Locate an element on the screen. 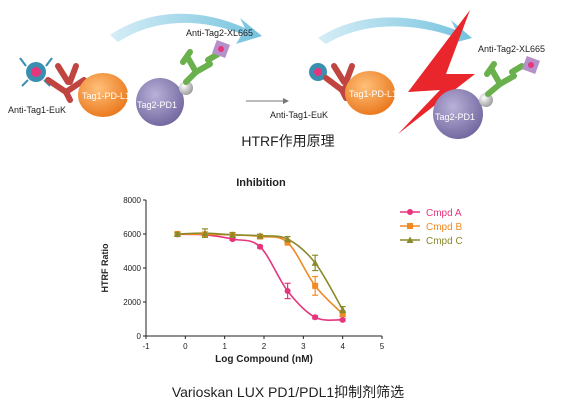 This screenshot has height=405, width=576. legend-label: Cmpd B is located at coordinates (444, 227).